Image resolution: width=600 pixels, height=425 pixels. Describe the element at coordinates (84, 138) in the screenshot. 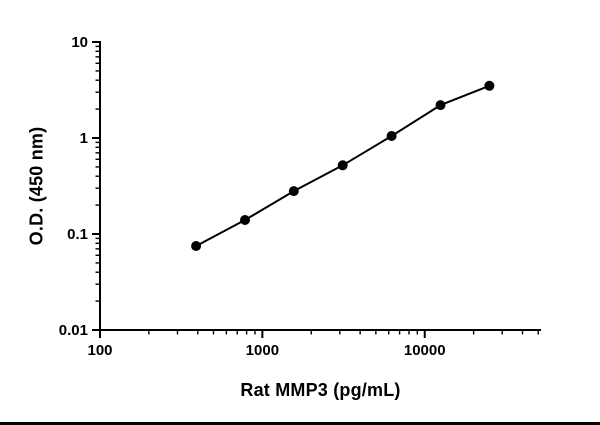

I see `y-tick-label: 1` at that location.